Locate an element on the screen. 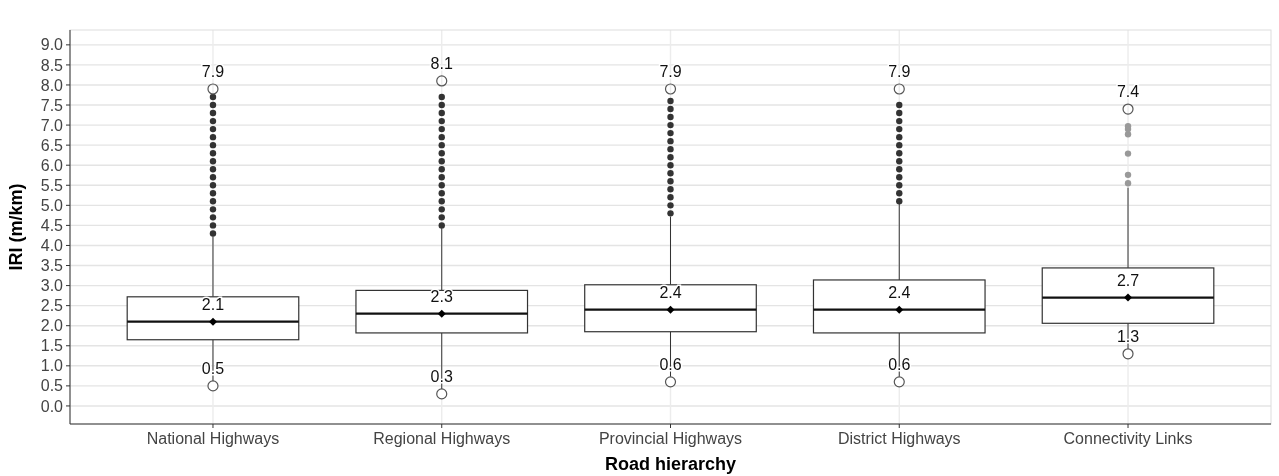 This screenshot has width=1279, height=476. annotation: 2.3 is located at coordinates (441, 296).